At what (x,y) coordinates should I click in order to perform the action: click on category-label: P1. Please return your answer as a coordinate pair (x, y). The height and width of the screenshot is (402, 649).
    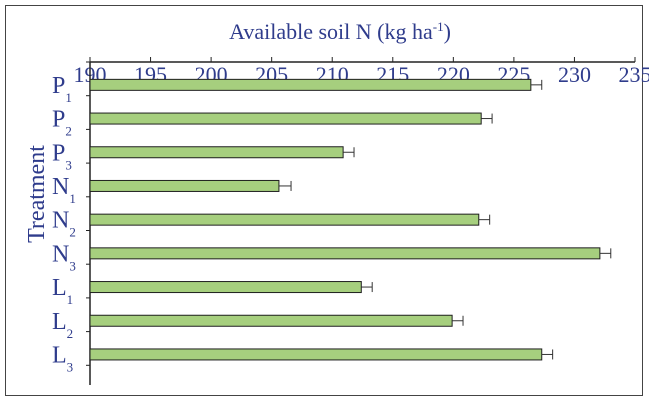
    Looking at the image, I should click on (62, 89).